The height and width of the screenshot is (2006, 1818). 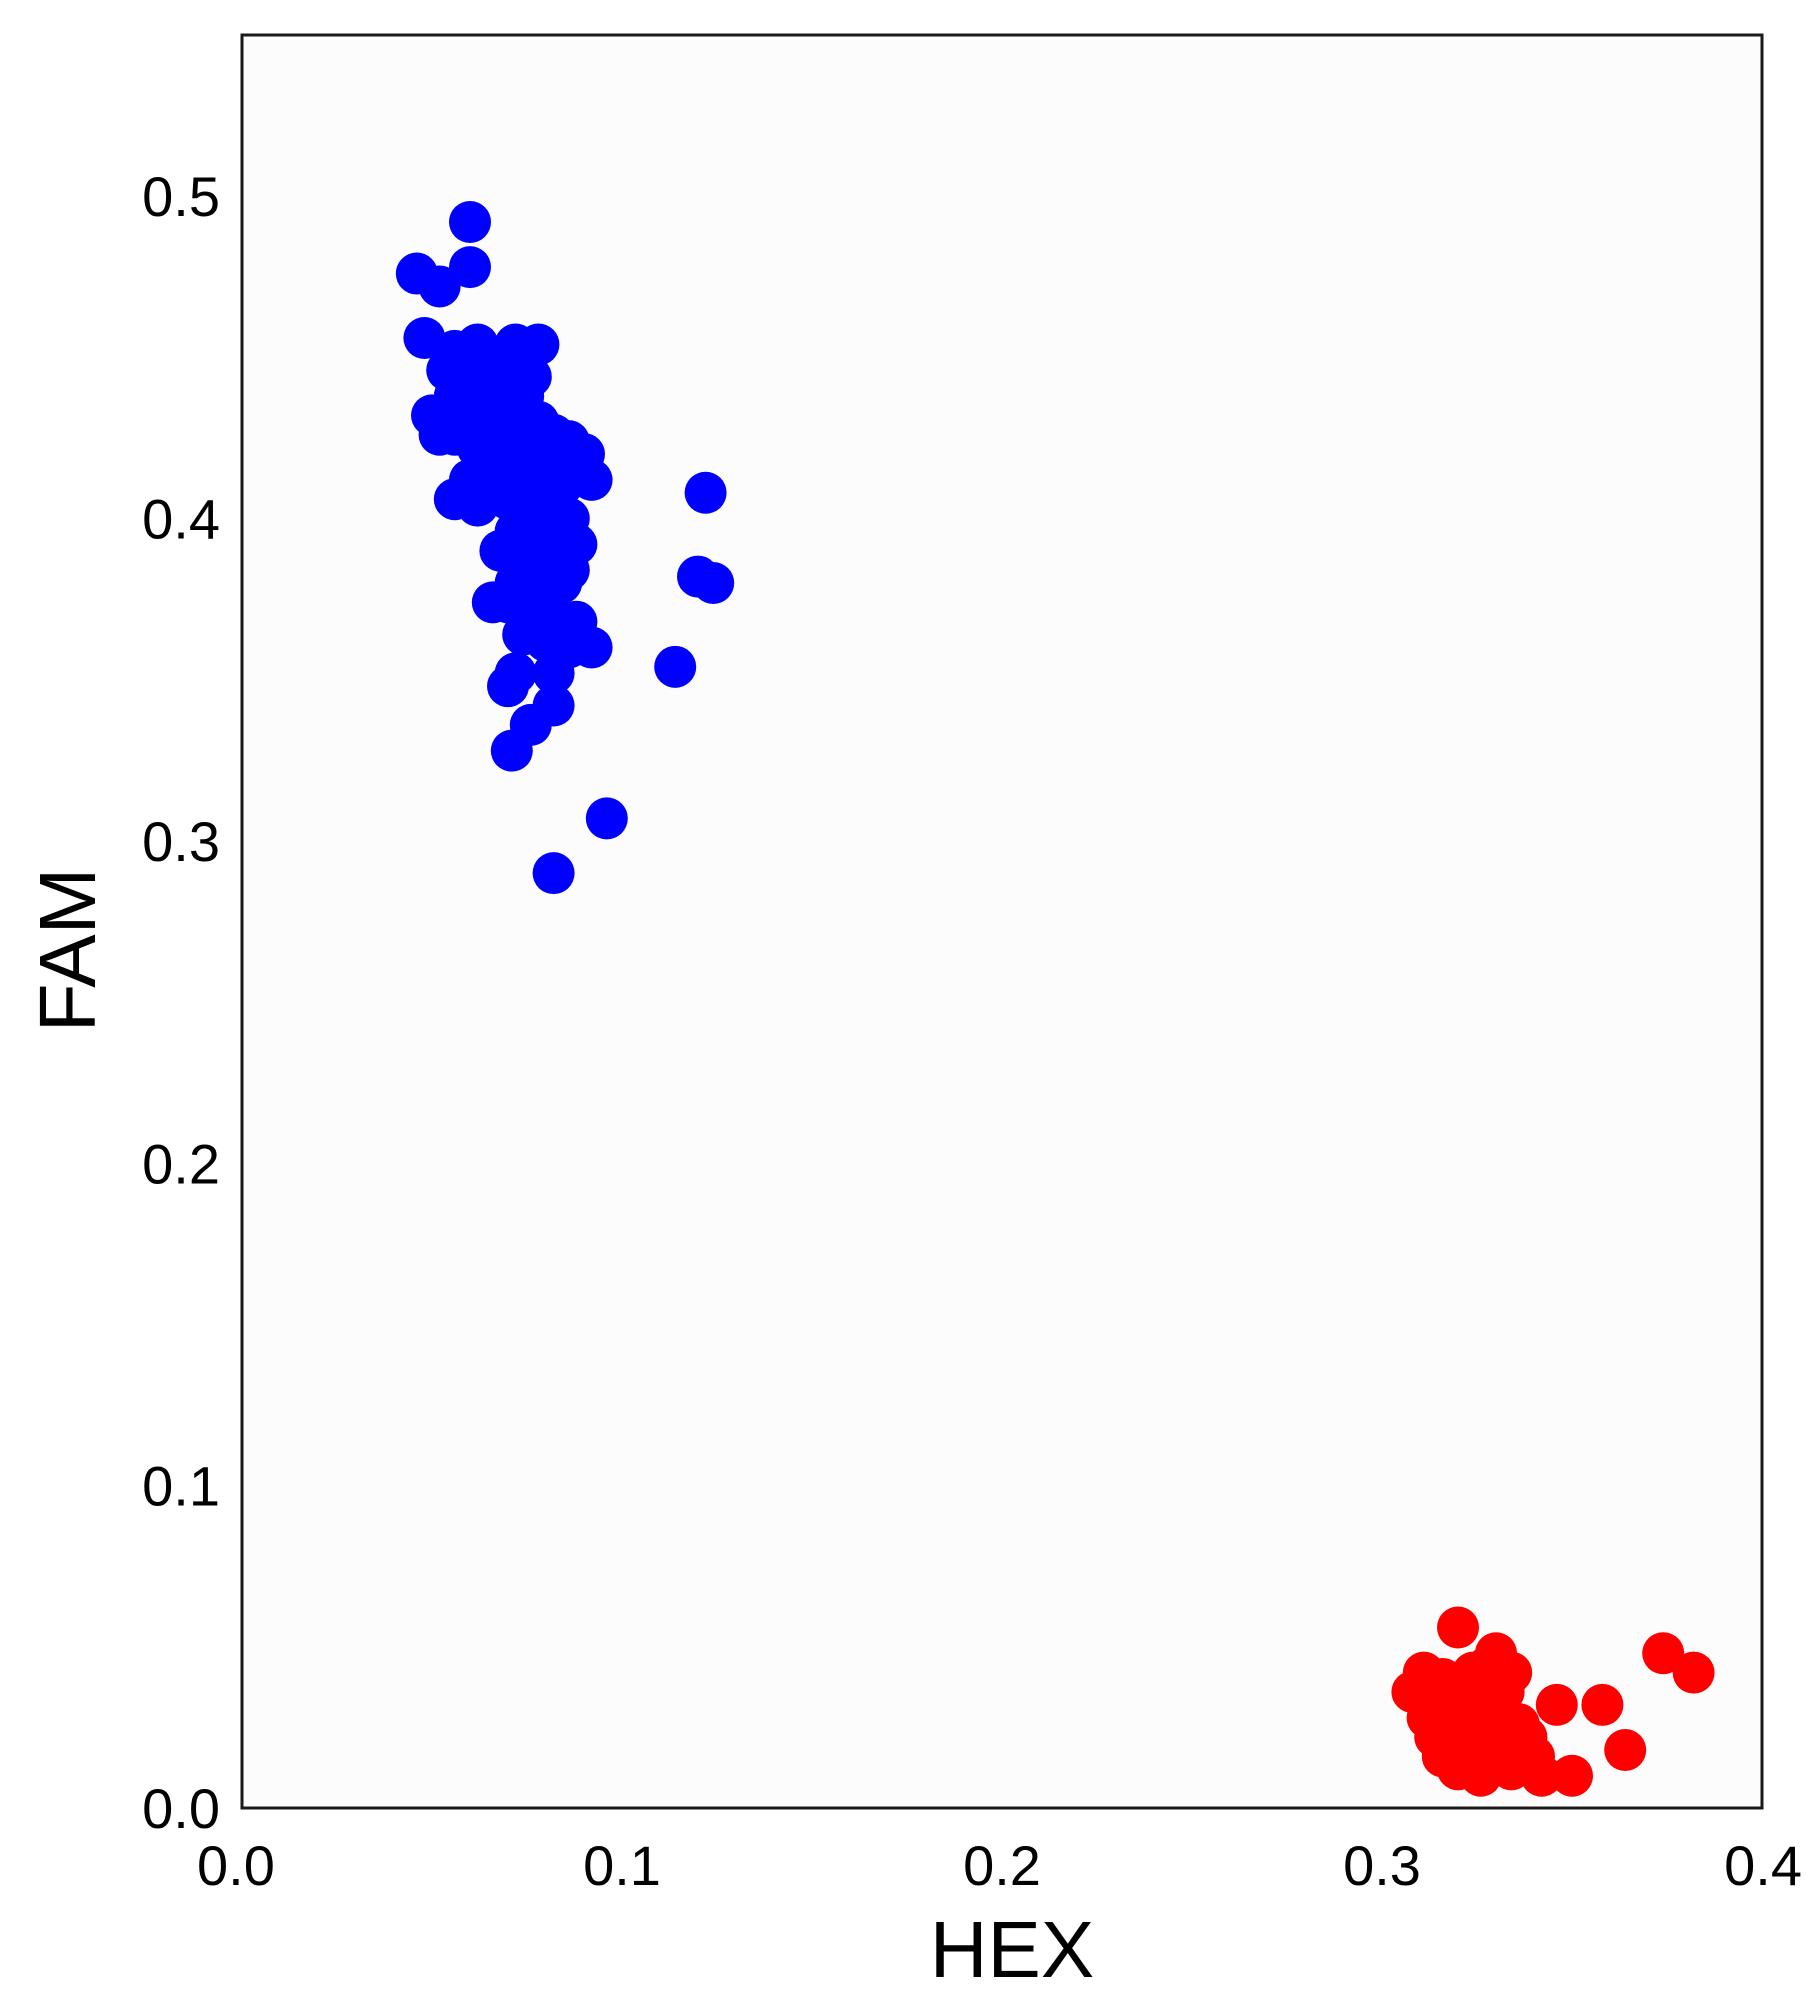 What do you see at coordinates (1763, 1865) in the screenshot?
I see `x-tick-label: 0.4` at bounding box center [1763, 1865].